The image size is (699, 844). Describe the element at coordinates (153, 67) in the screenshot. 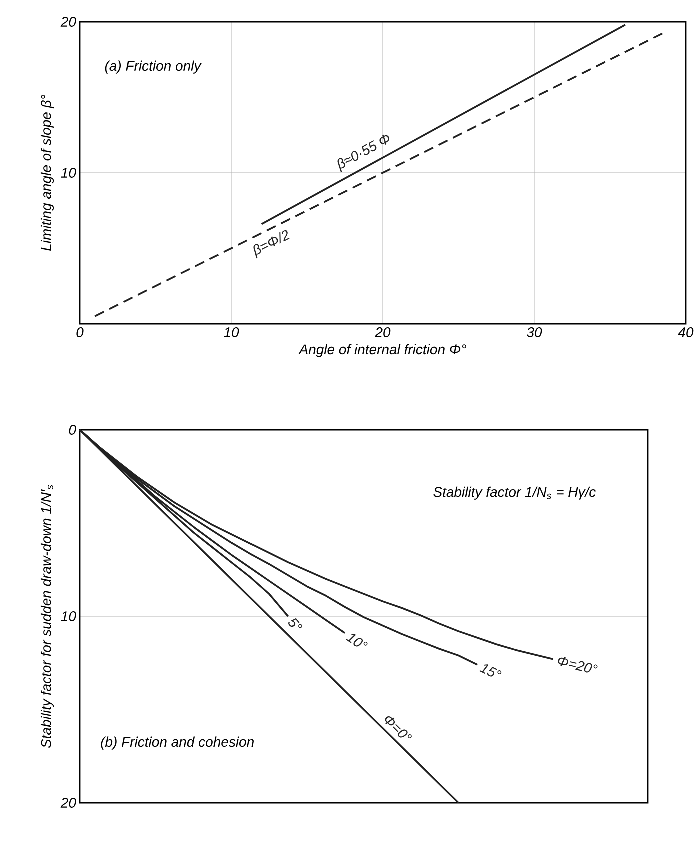

I see `annotation: (a) Friction only` at that location.